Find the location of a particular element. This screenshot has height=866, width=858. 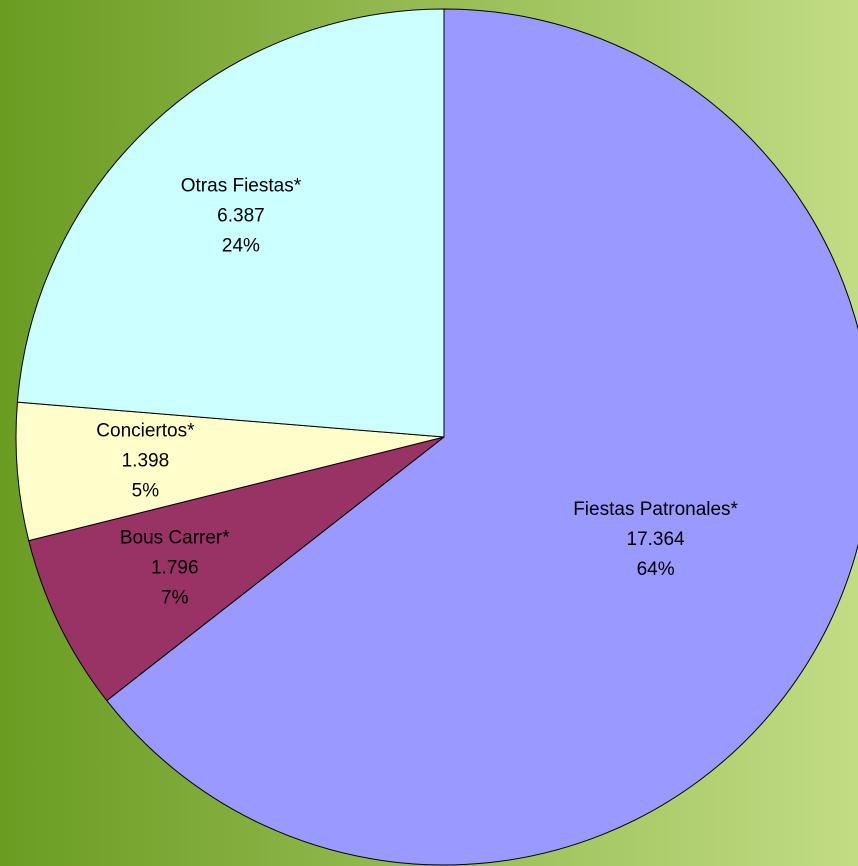

slice-category: Fiestas Patronales* is located at coordinates (655, 509).